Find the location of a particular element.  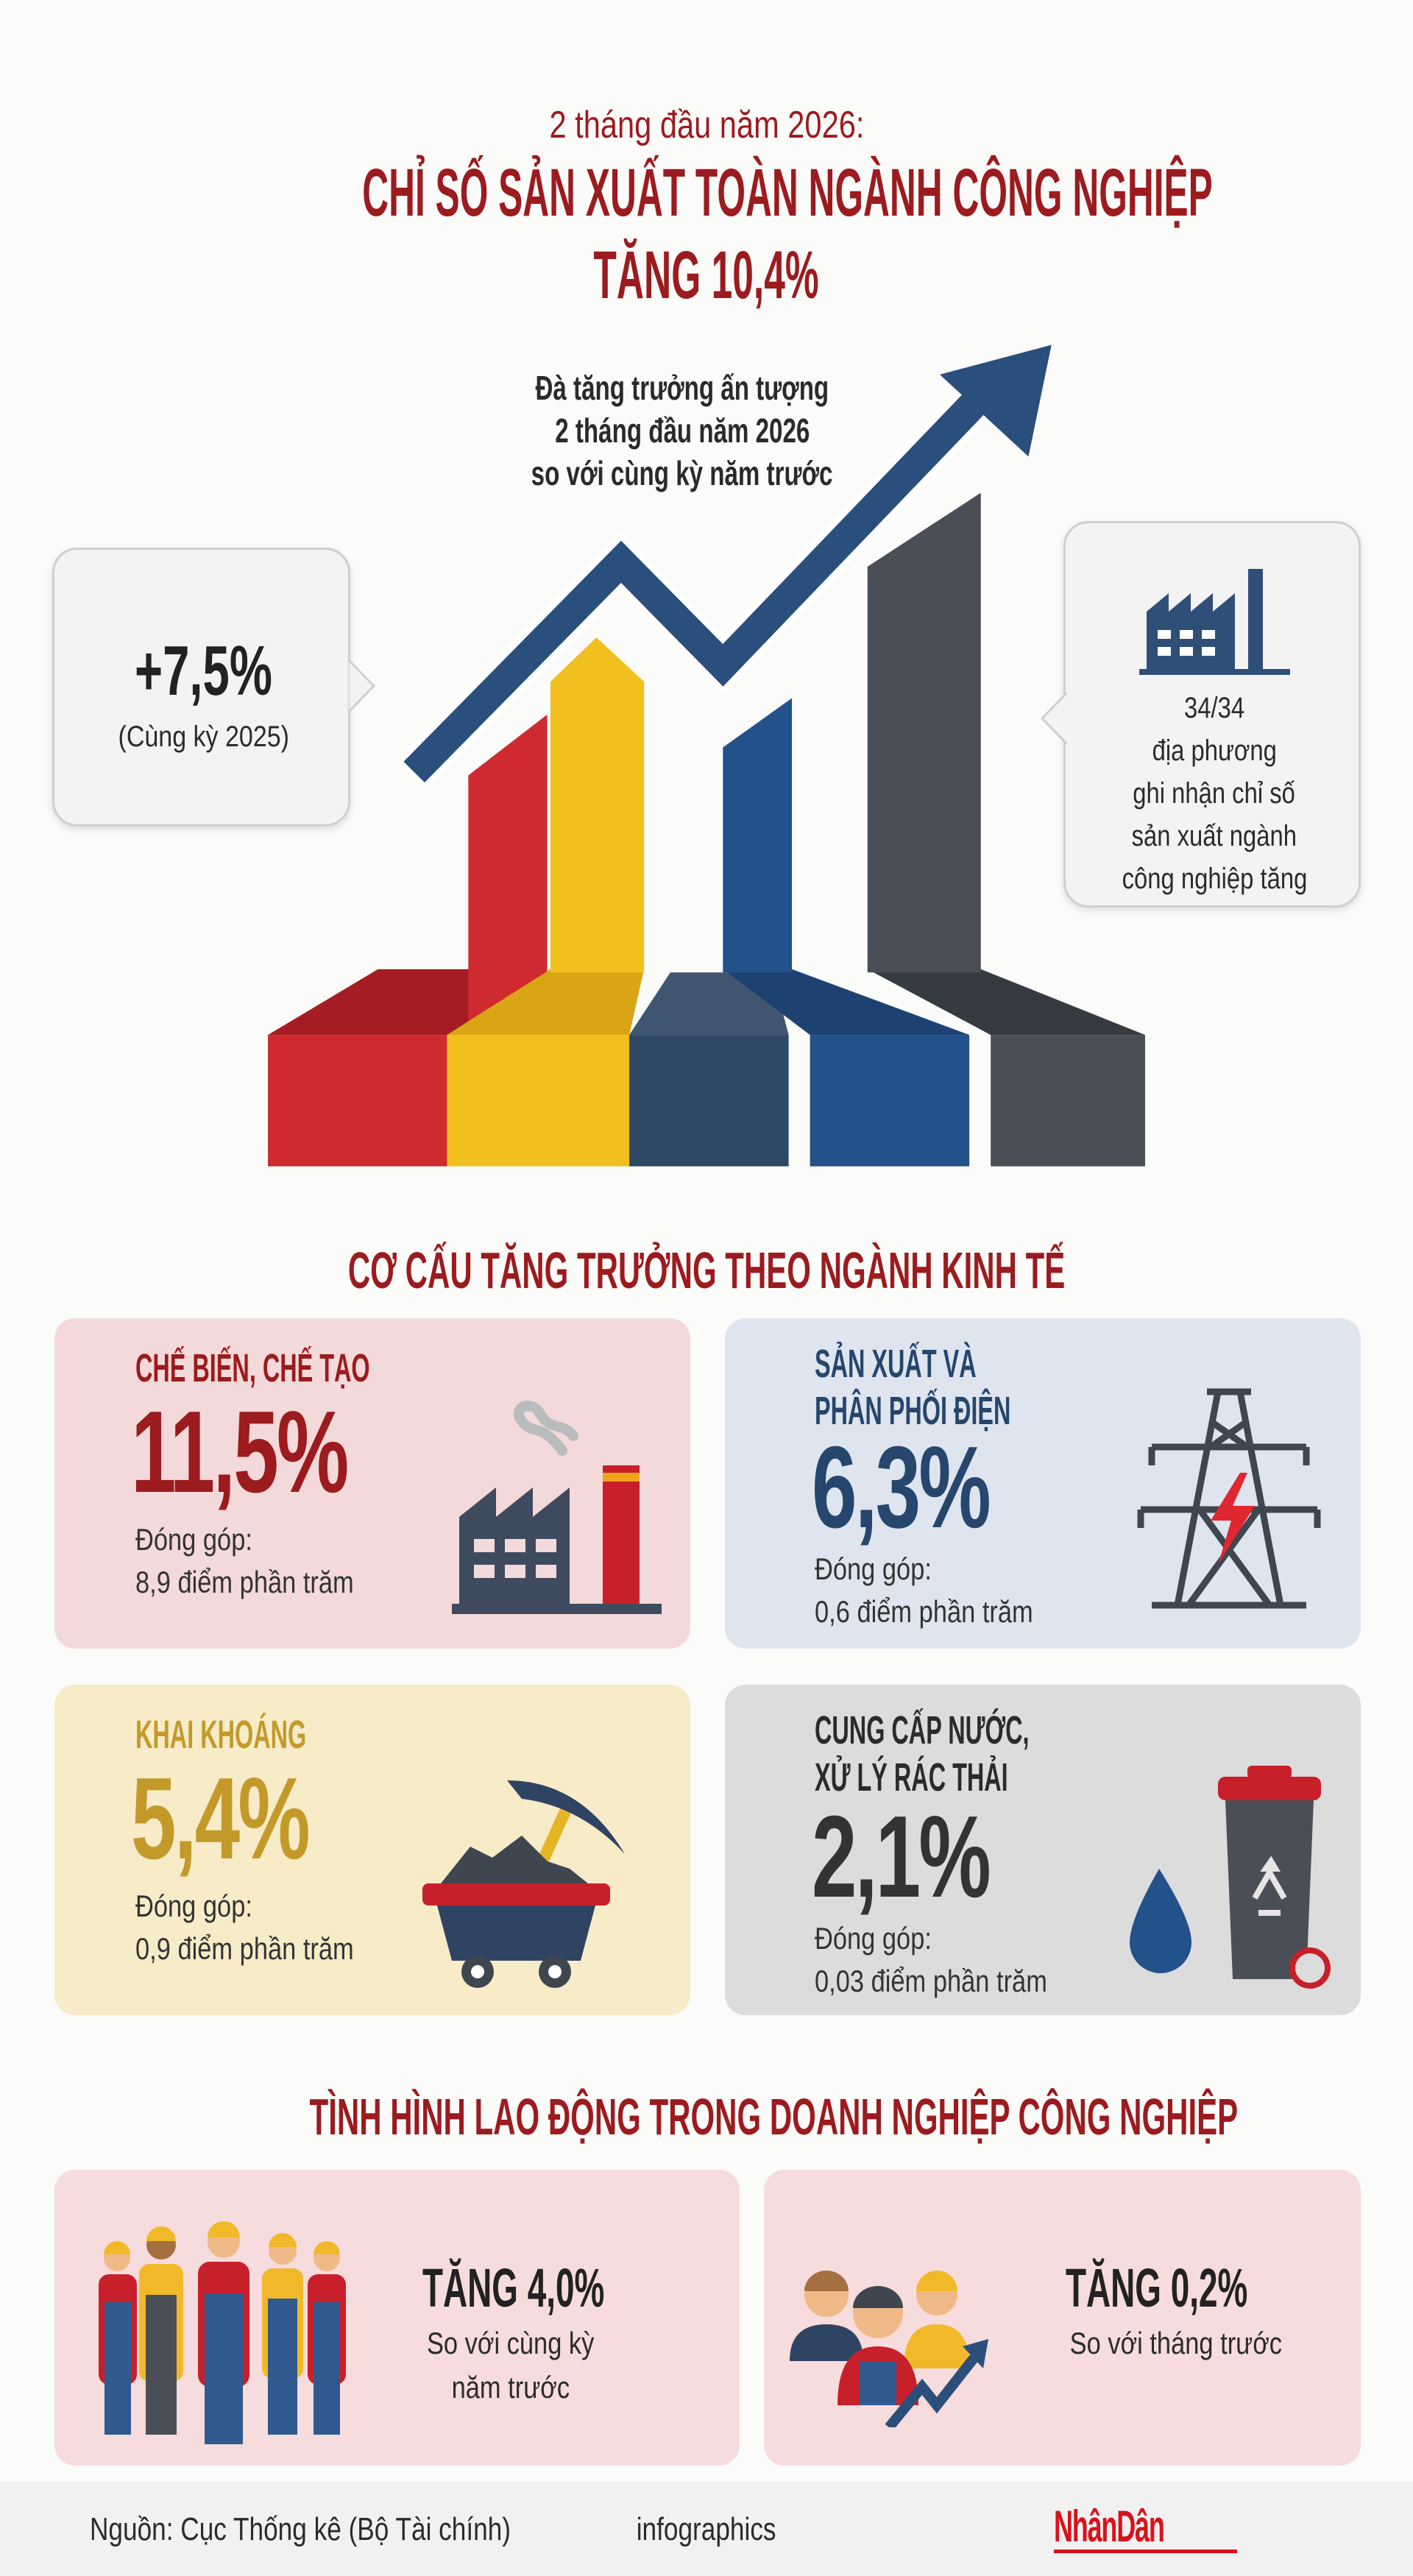

blue-bar is located at coordinates (846, 932).